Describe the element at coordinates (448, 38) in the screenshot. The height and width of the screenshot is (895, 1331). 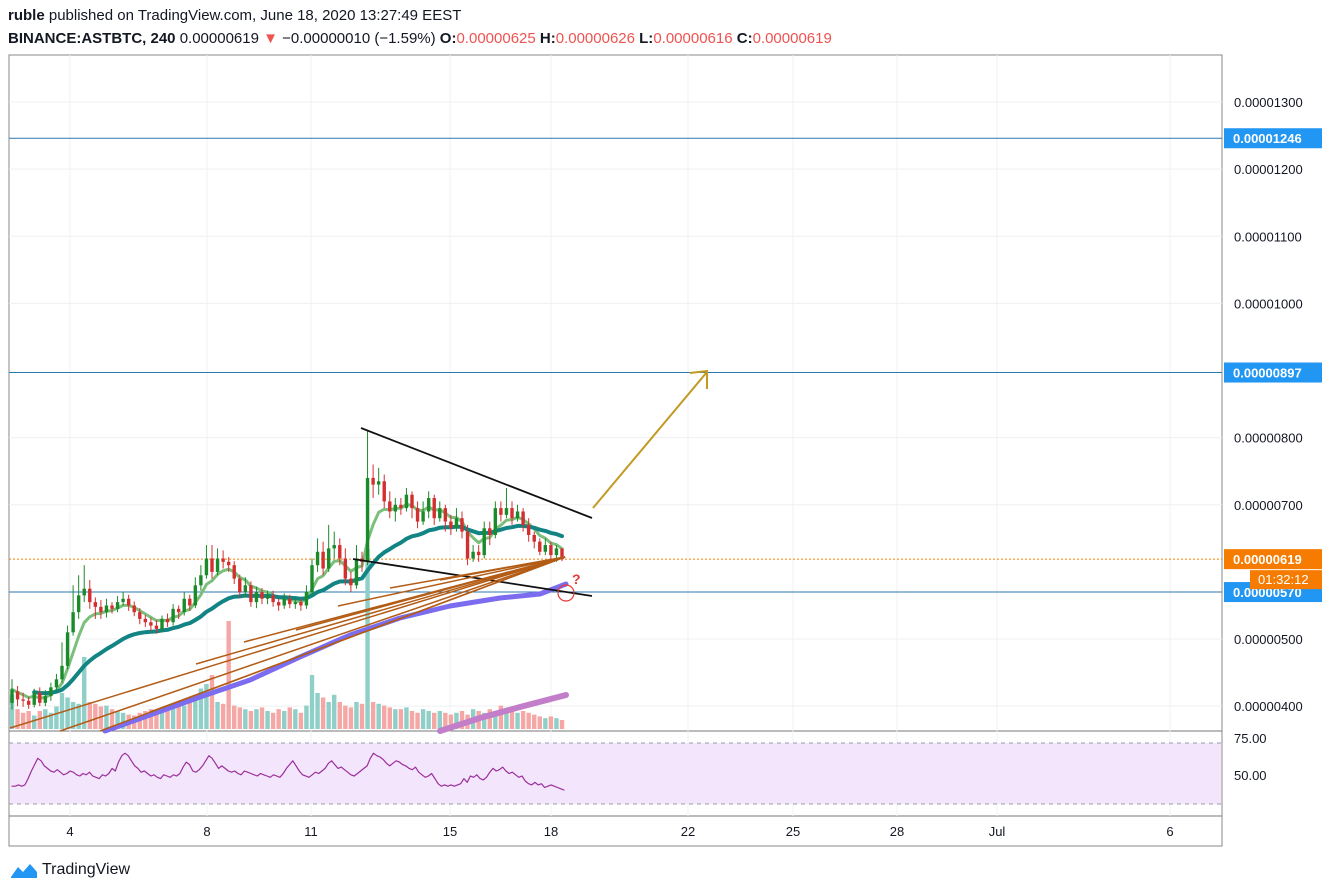
I see `o-label: O:` at that location.